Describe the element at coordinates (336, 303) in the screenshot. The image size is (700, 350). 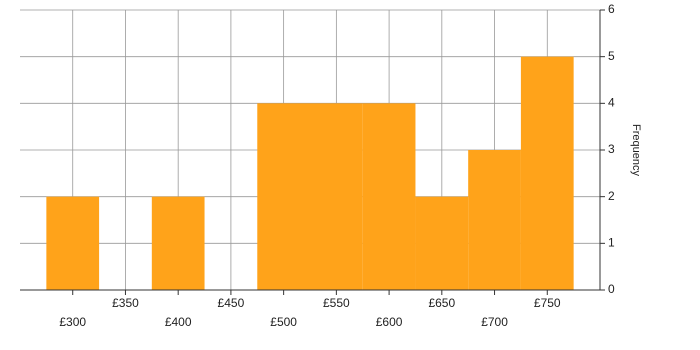
I see `x-tick-label: £550` at that location.